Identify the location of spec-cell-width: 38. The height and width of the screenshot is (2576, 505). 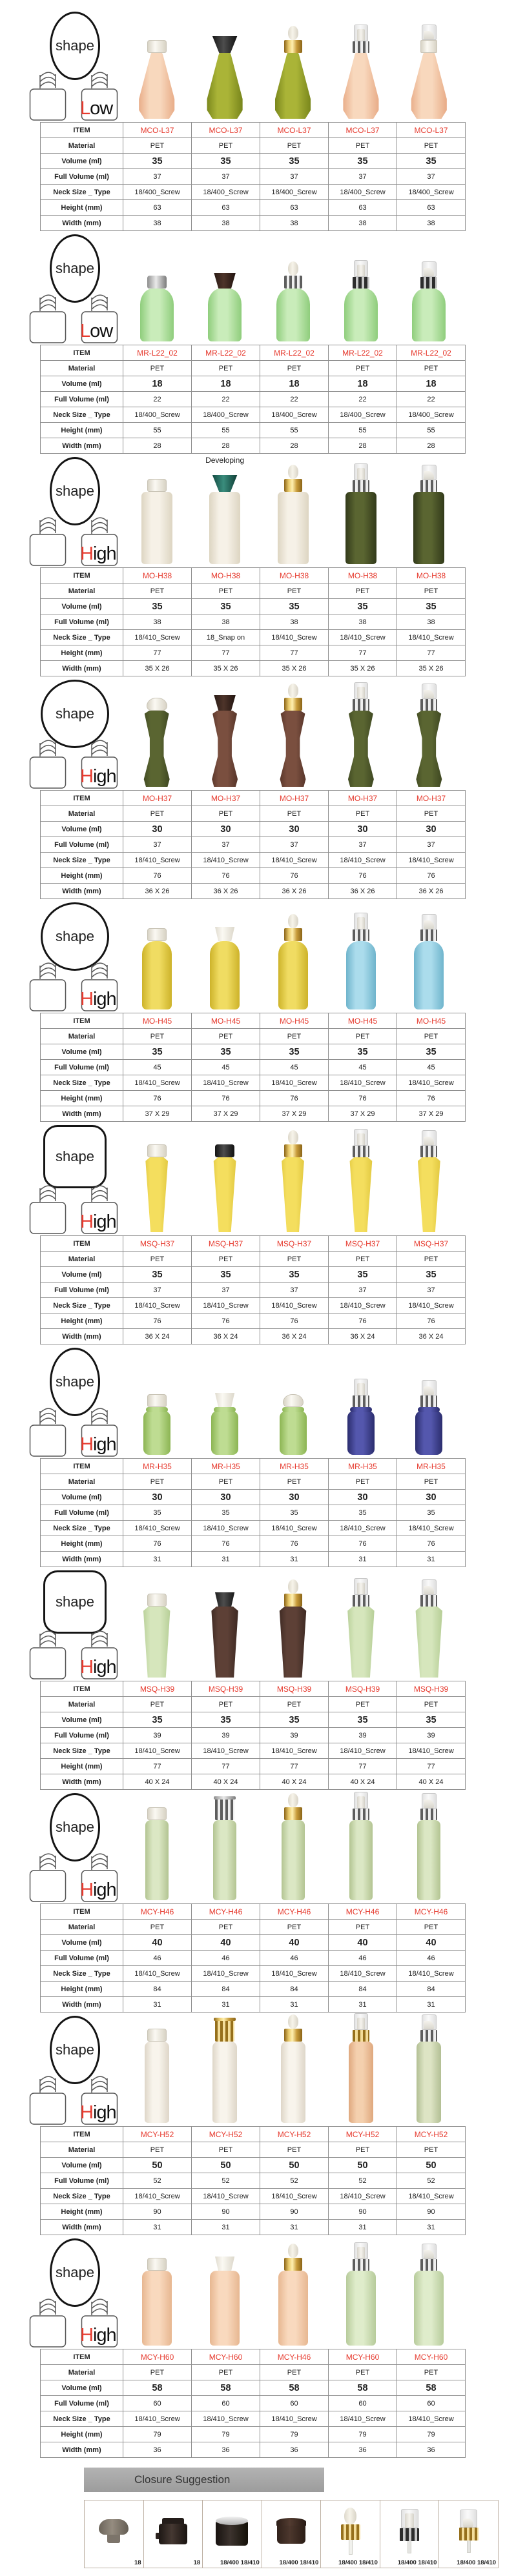
(431, 223).